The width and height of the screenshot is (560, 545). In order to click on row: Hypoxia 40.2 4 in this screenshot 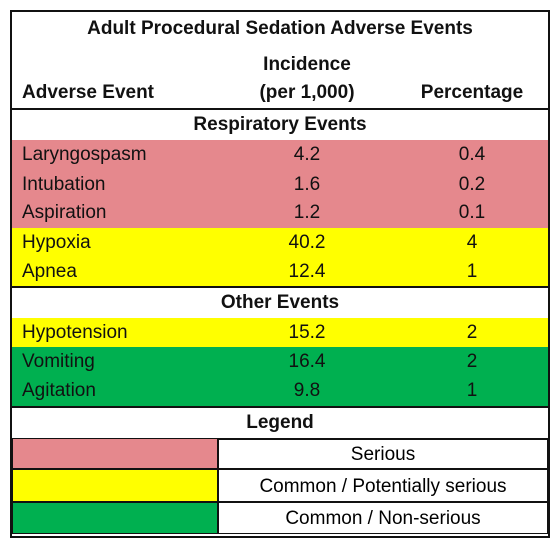, I will do `click(280, 243)`.